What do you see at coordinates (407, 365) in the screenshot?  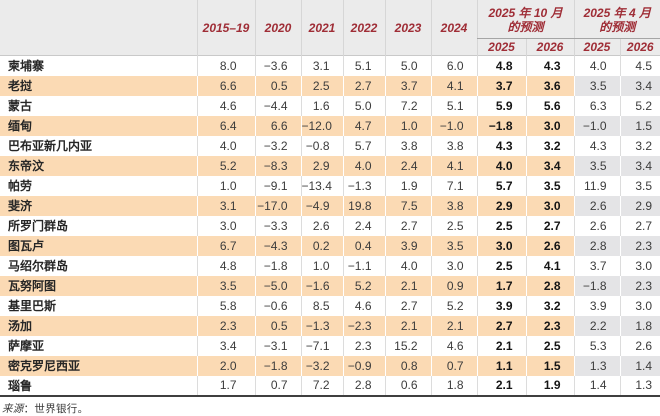 I see `value-cell: 0.8` at bounding box center [407, 365].